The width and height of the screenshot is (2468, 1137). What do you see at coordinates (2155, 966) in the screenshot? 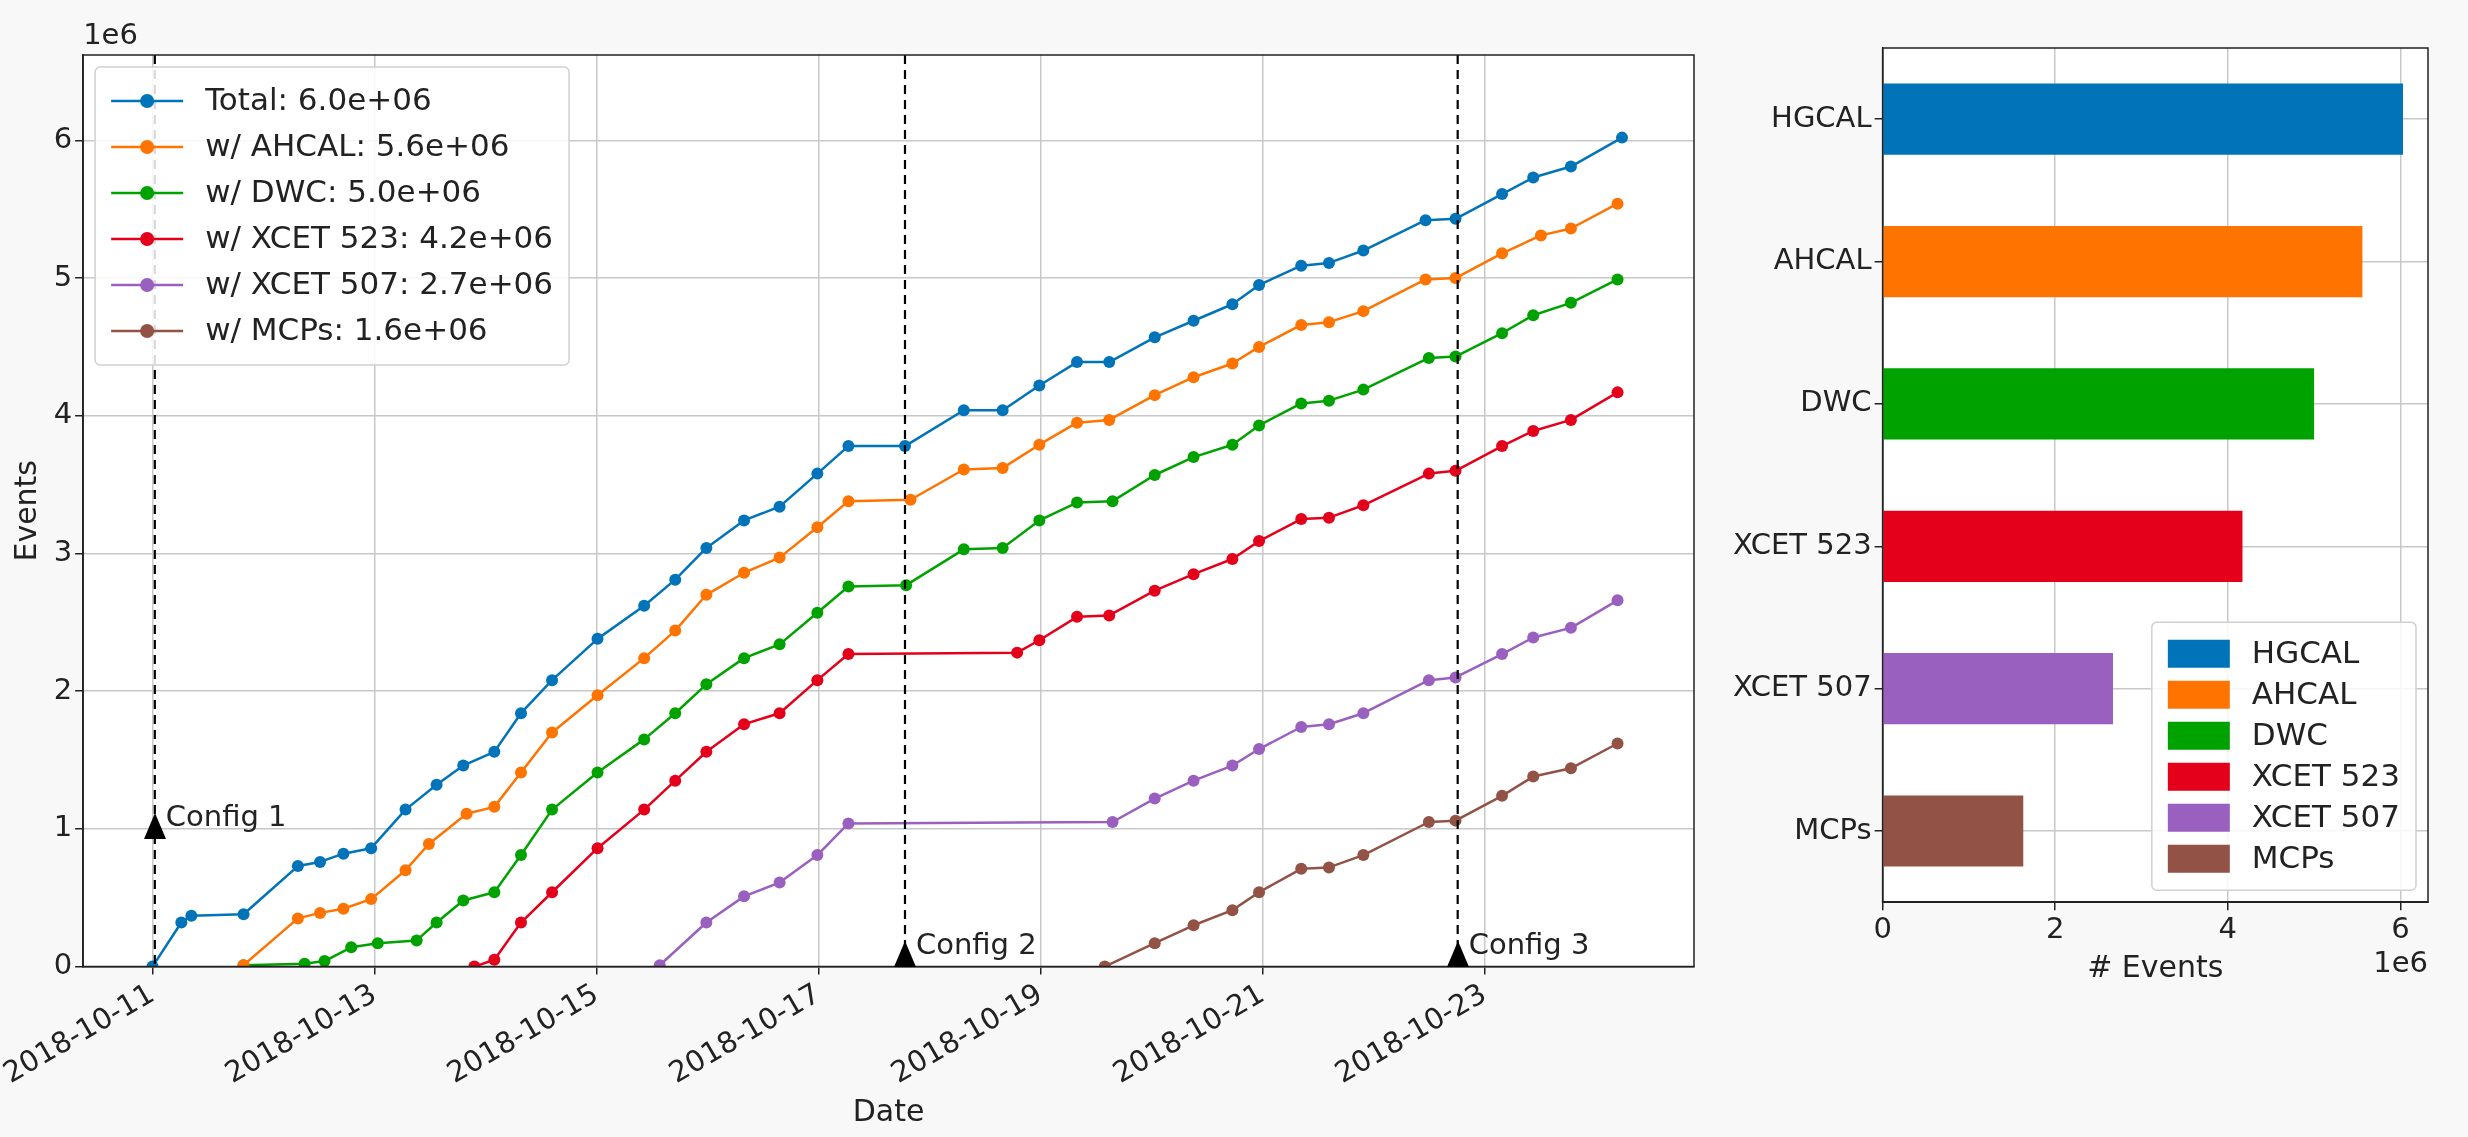
I see `x-axis-title: # Events` at bounding box center [2155, 966].